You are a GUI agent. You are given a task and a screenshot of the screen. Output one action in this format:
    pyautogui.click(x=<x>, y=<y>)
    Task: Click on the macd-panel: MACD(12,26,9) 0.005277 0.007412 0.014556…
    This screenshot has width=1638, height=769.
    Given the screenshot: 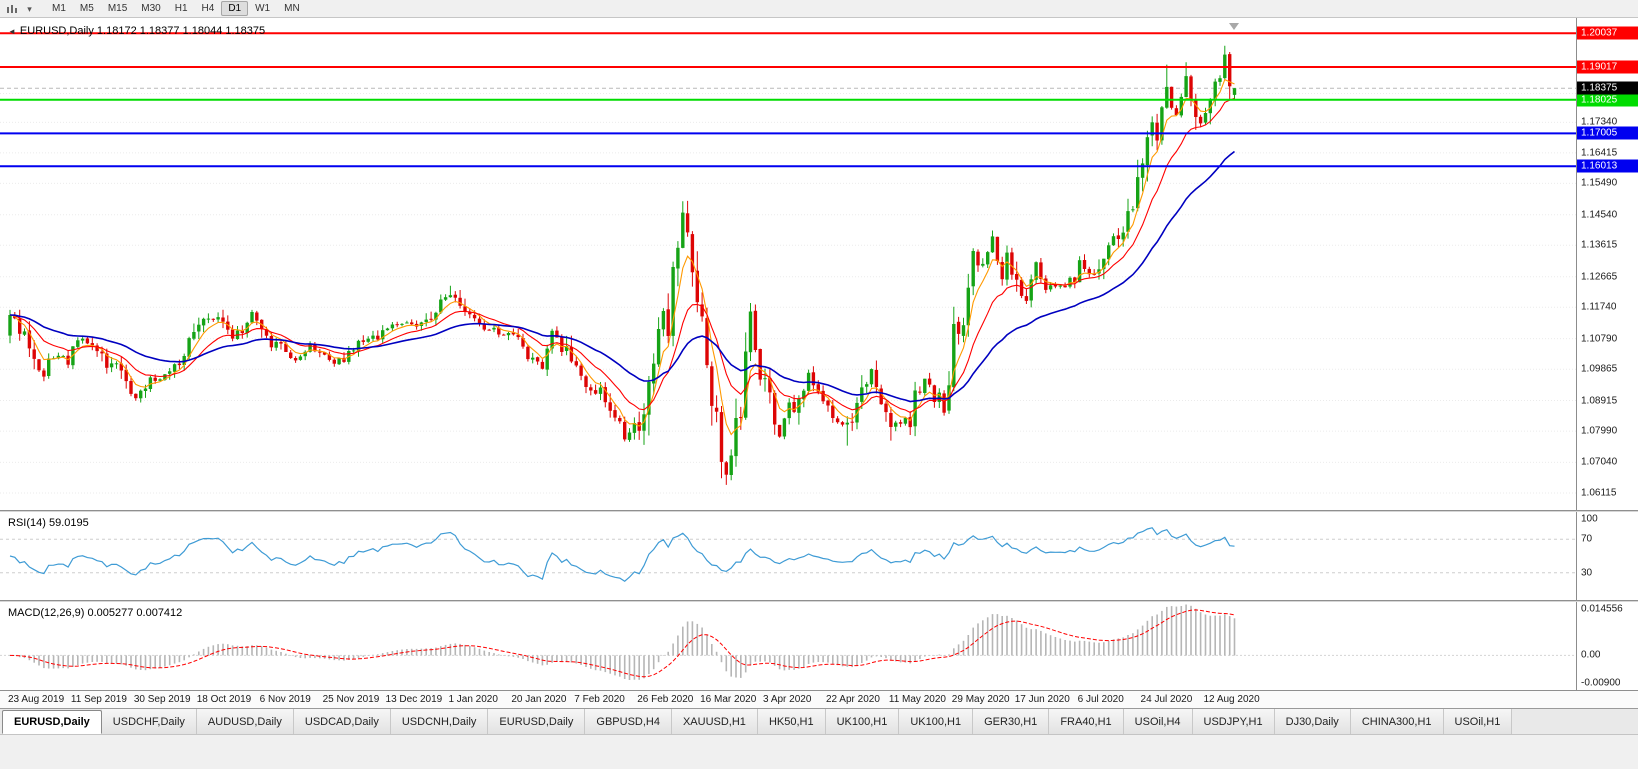 What is the action you would take?
    pyautogui.click(x=819, y=646)
    